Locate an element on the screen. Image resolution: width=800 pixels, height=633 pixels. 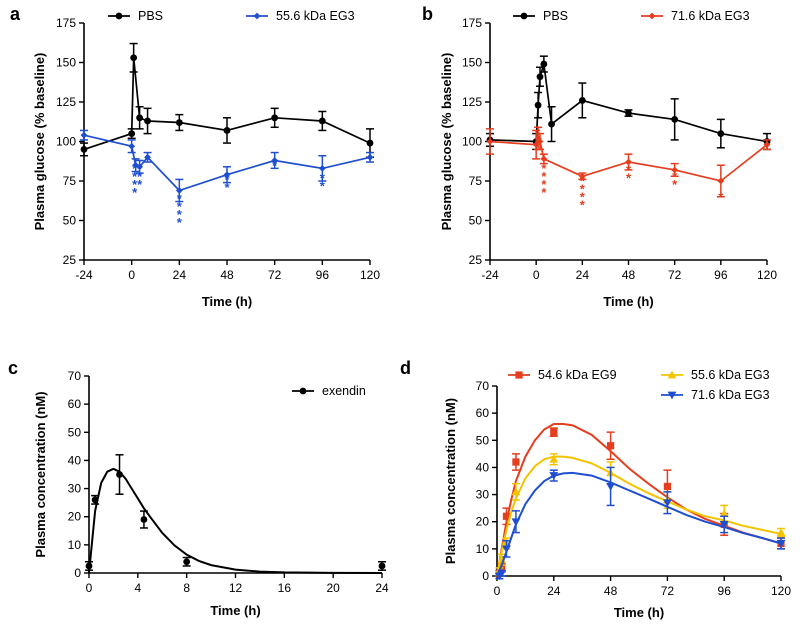
y-tick-label: 175 is located at coordinates (66, 23).